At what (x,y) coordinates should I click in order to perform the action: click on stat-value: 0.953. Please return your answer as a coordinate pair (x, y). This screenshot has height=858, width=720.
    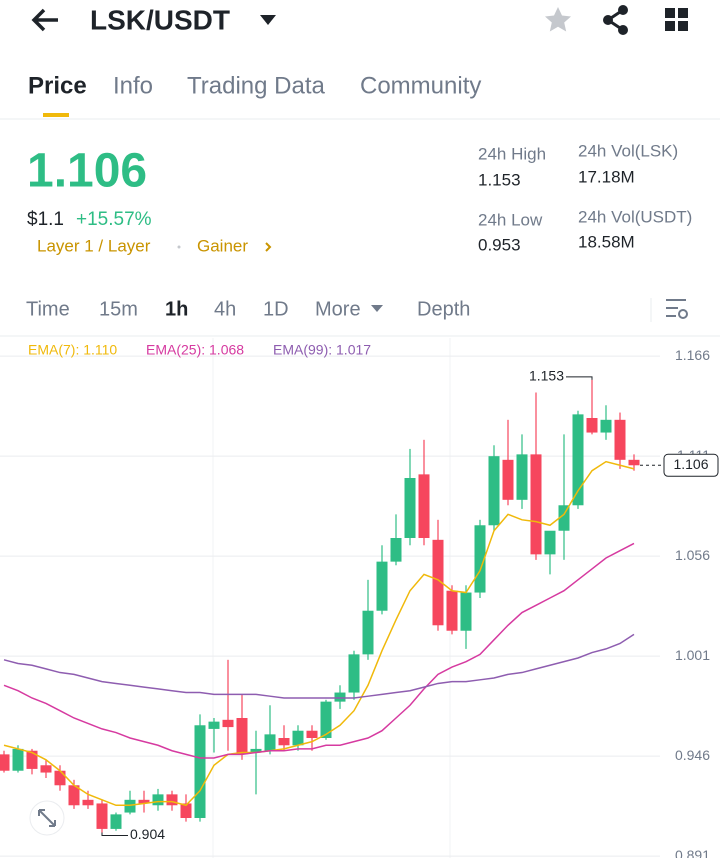
    Looking at the image, I should click on (499, 244).